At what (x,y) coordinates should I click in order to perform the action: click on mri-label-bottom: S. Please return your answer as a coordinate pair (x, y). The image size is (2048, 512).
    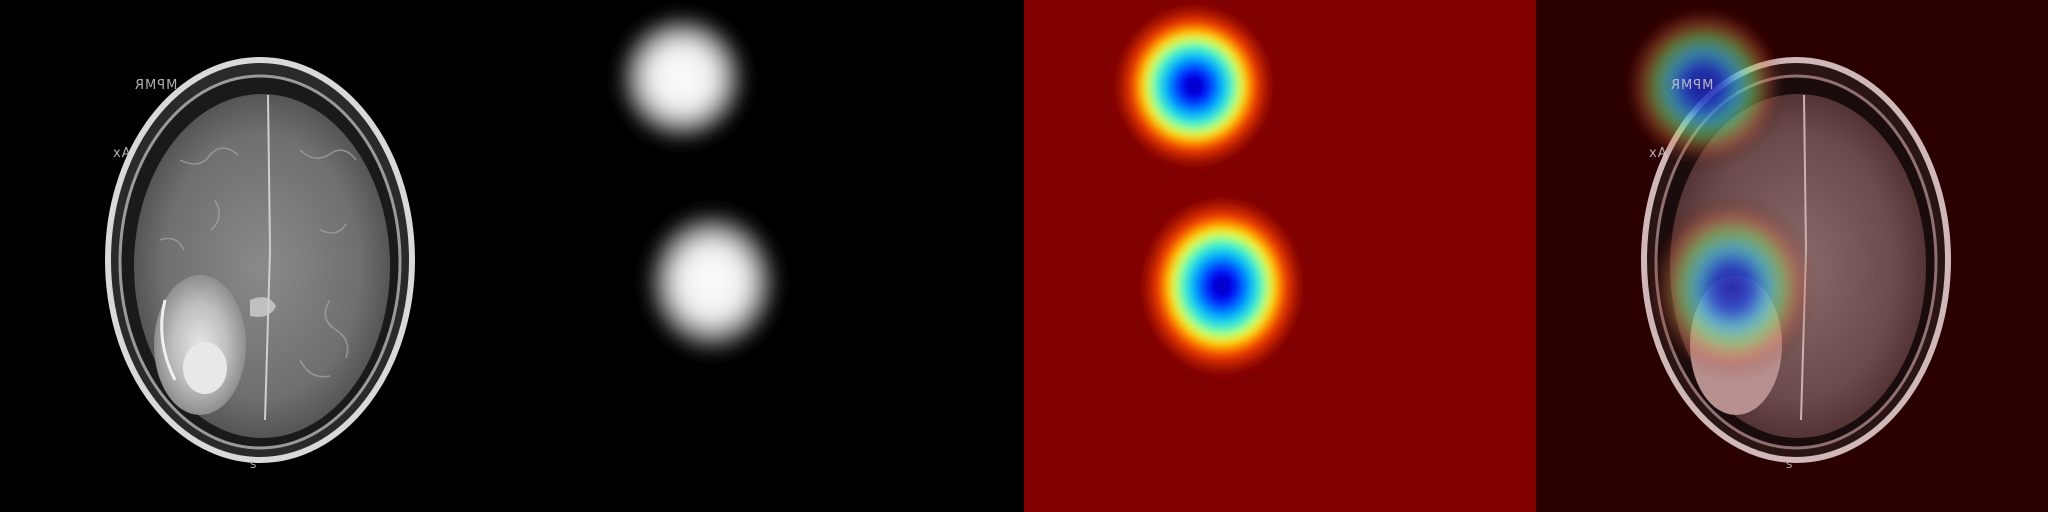
    Looking at the image, I should click on (254, 465).